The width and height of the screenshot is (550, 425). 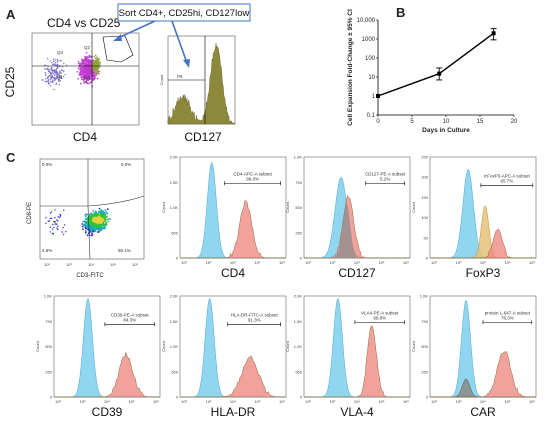 What do you see at coordinates (85, 137) in the screenshot?
I see `panel-a-dot-xlabel: CD4` at bounding box center [85, 137].